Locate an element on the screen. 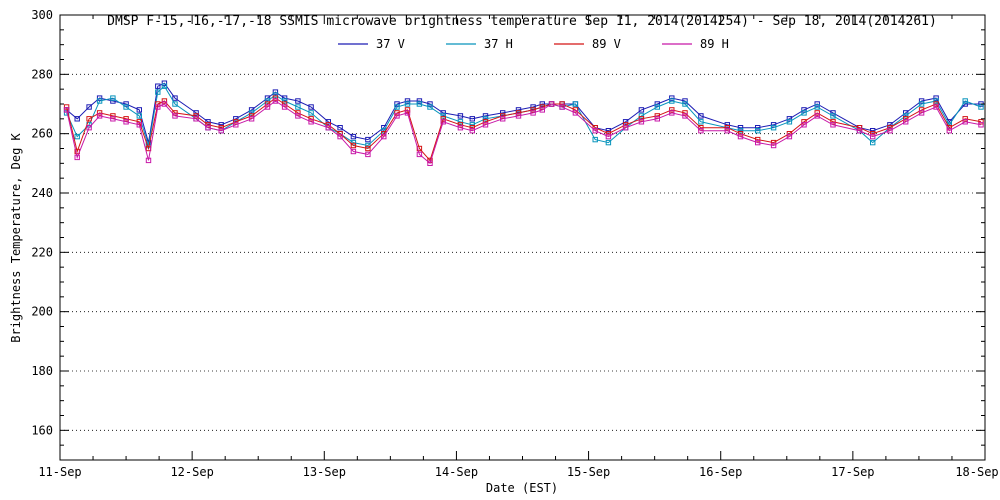  series-89h is located at coordinates (523, 132).